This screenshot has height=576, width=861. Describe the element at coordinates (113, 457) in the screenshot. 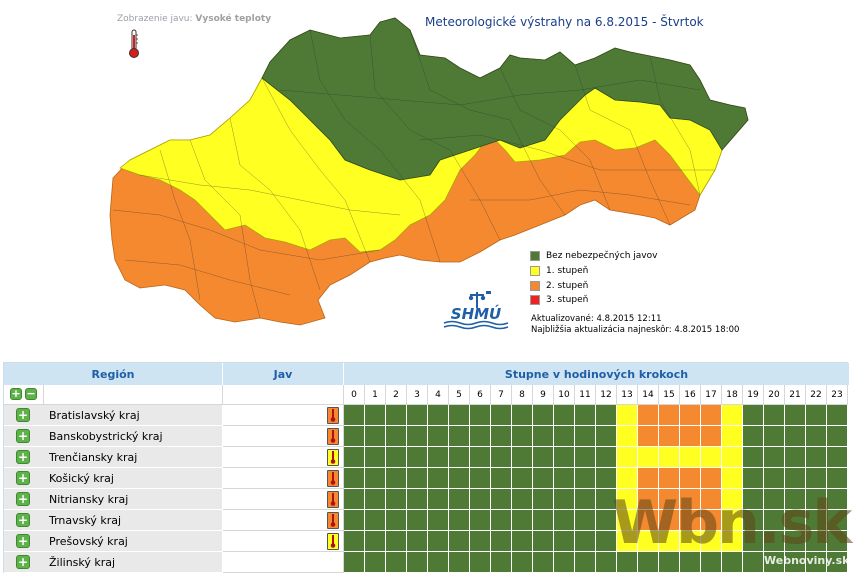

I see `region-name-cell: + Trenčiansky kraj` at that location.